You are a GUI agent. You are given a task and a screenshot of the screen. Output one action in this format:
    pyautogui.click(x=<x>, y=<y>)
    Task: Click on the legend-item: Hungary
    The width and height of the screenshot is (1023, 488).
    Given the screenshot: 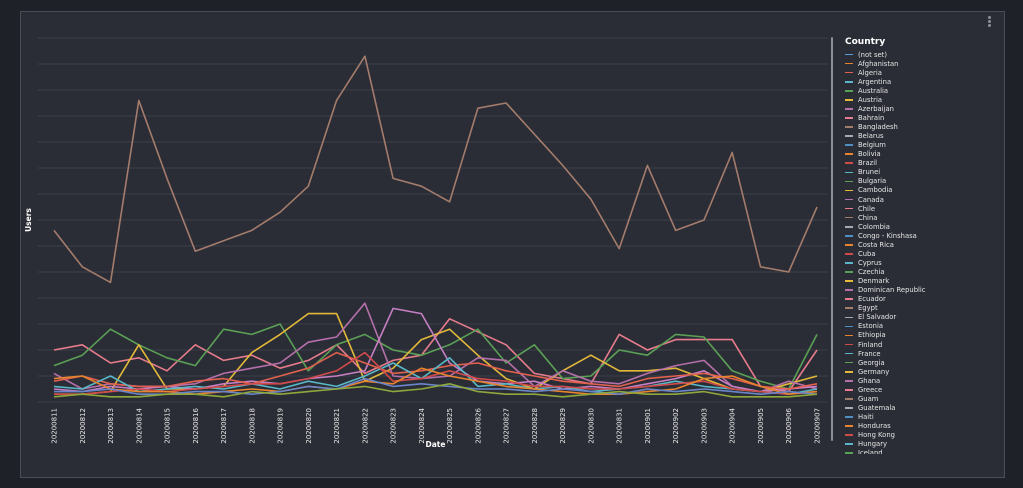 What is the action you would take?
    pyautogui.click(x=918, y=444)
    